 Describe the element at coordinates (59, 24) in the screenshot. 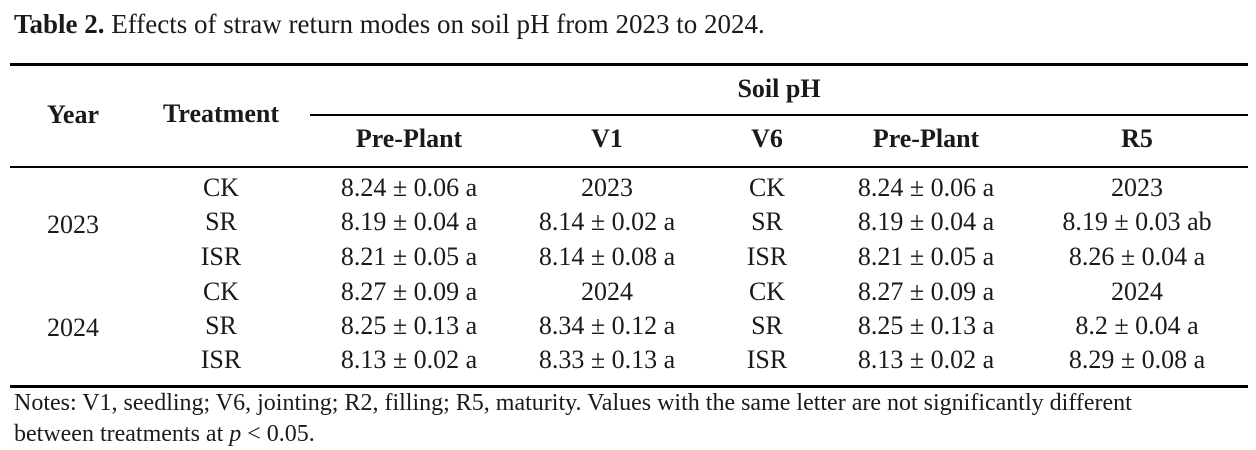

I see `table-caption-label: Table 2.` at that location.